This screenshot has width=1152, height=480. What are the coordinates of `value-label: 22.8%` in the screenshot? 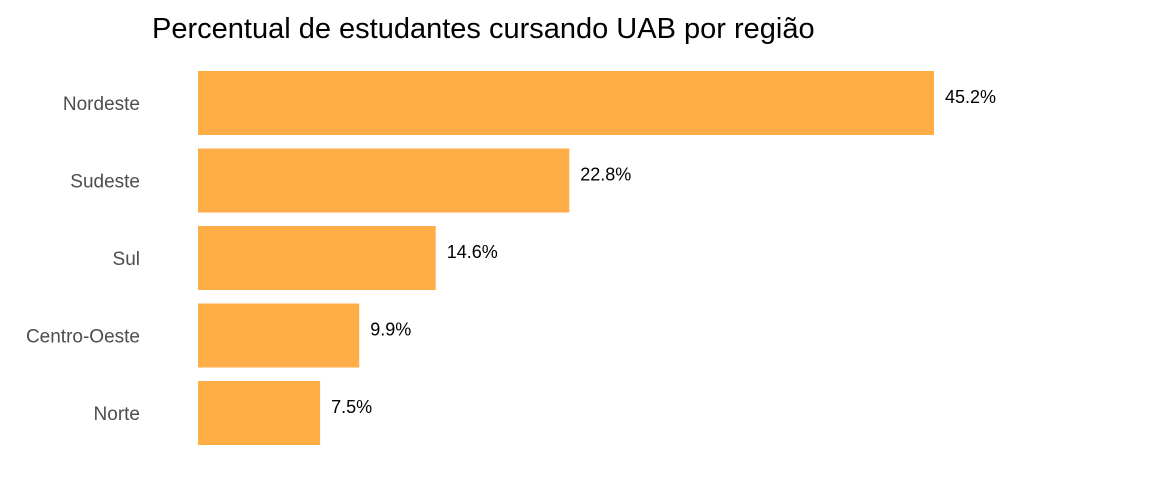 It's located at (605, 175).